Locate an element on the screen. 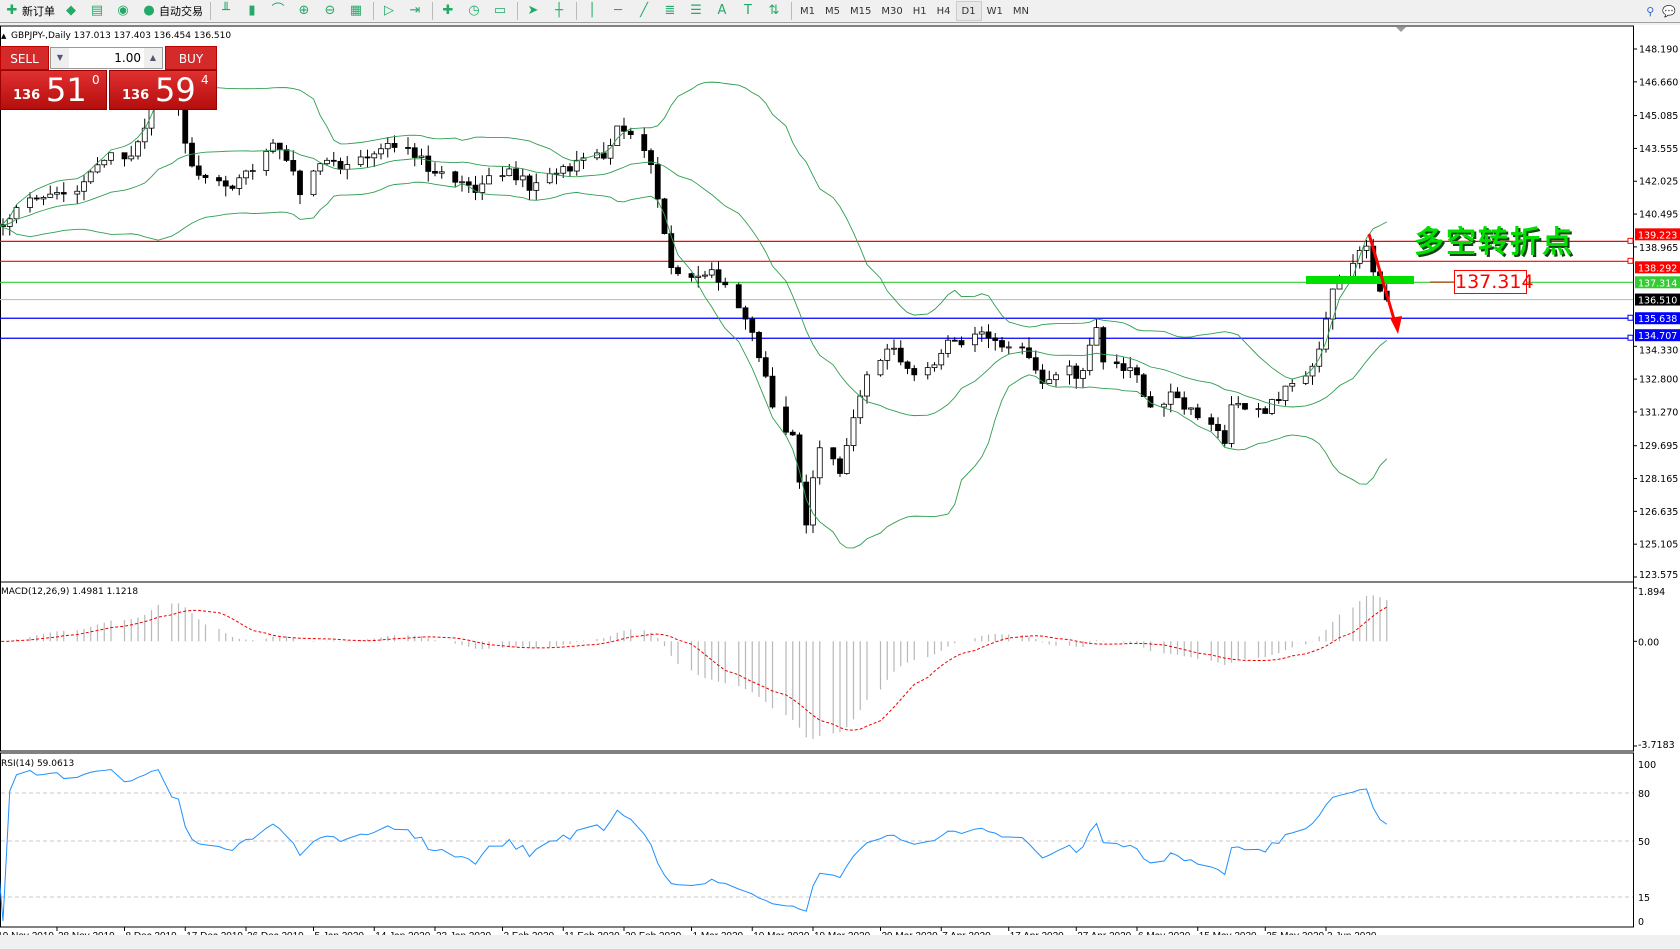 Image resolution: width=1680 pixels, height=949 pixels. timeframe-mn: MN is located at coordinates (1020, 11).